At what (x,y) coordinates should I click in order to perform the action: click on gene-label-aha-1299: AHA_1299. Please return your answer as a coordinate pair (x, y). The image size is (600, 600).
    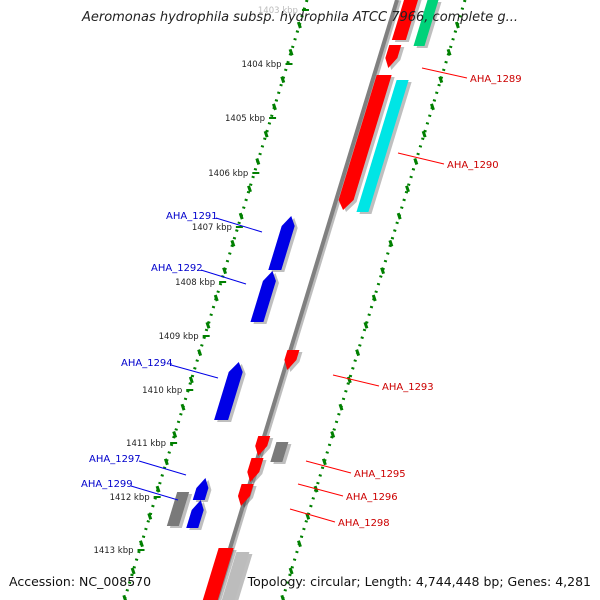
    Looking at the image, I should click on (107, 484).